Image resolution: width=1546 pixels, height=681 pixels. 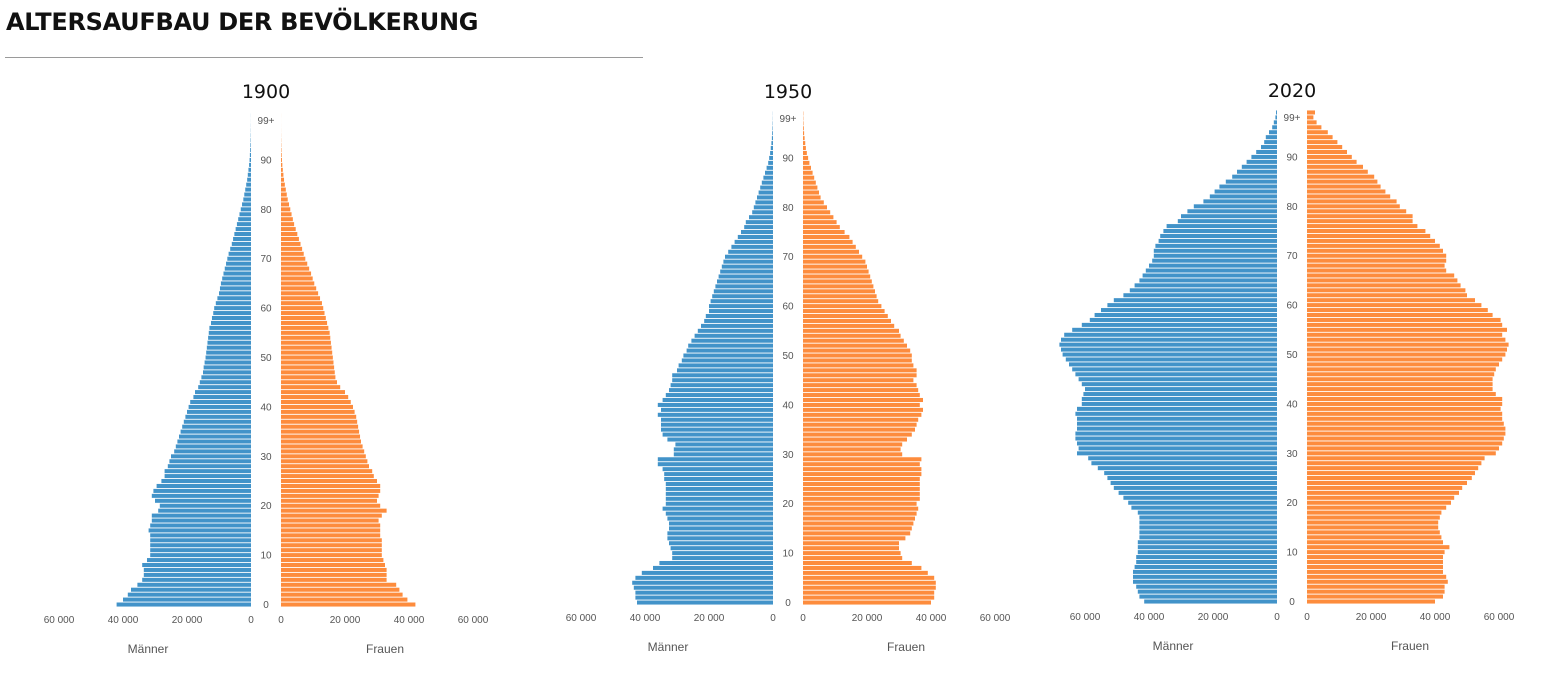 What do you see at coordinates (266, 92) in the screenshot?
I see `pyramid-title: 1900` at bounding box center [266, 92].